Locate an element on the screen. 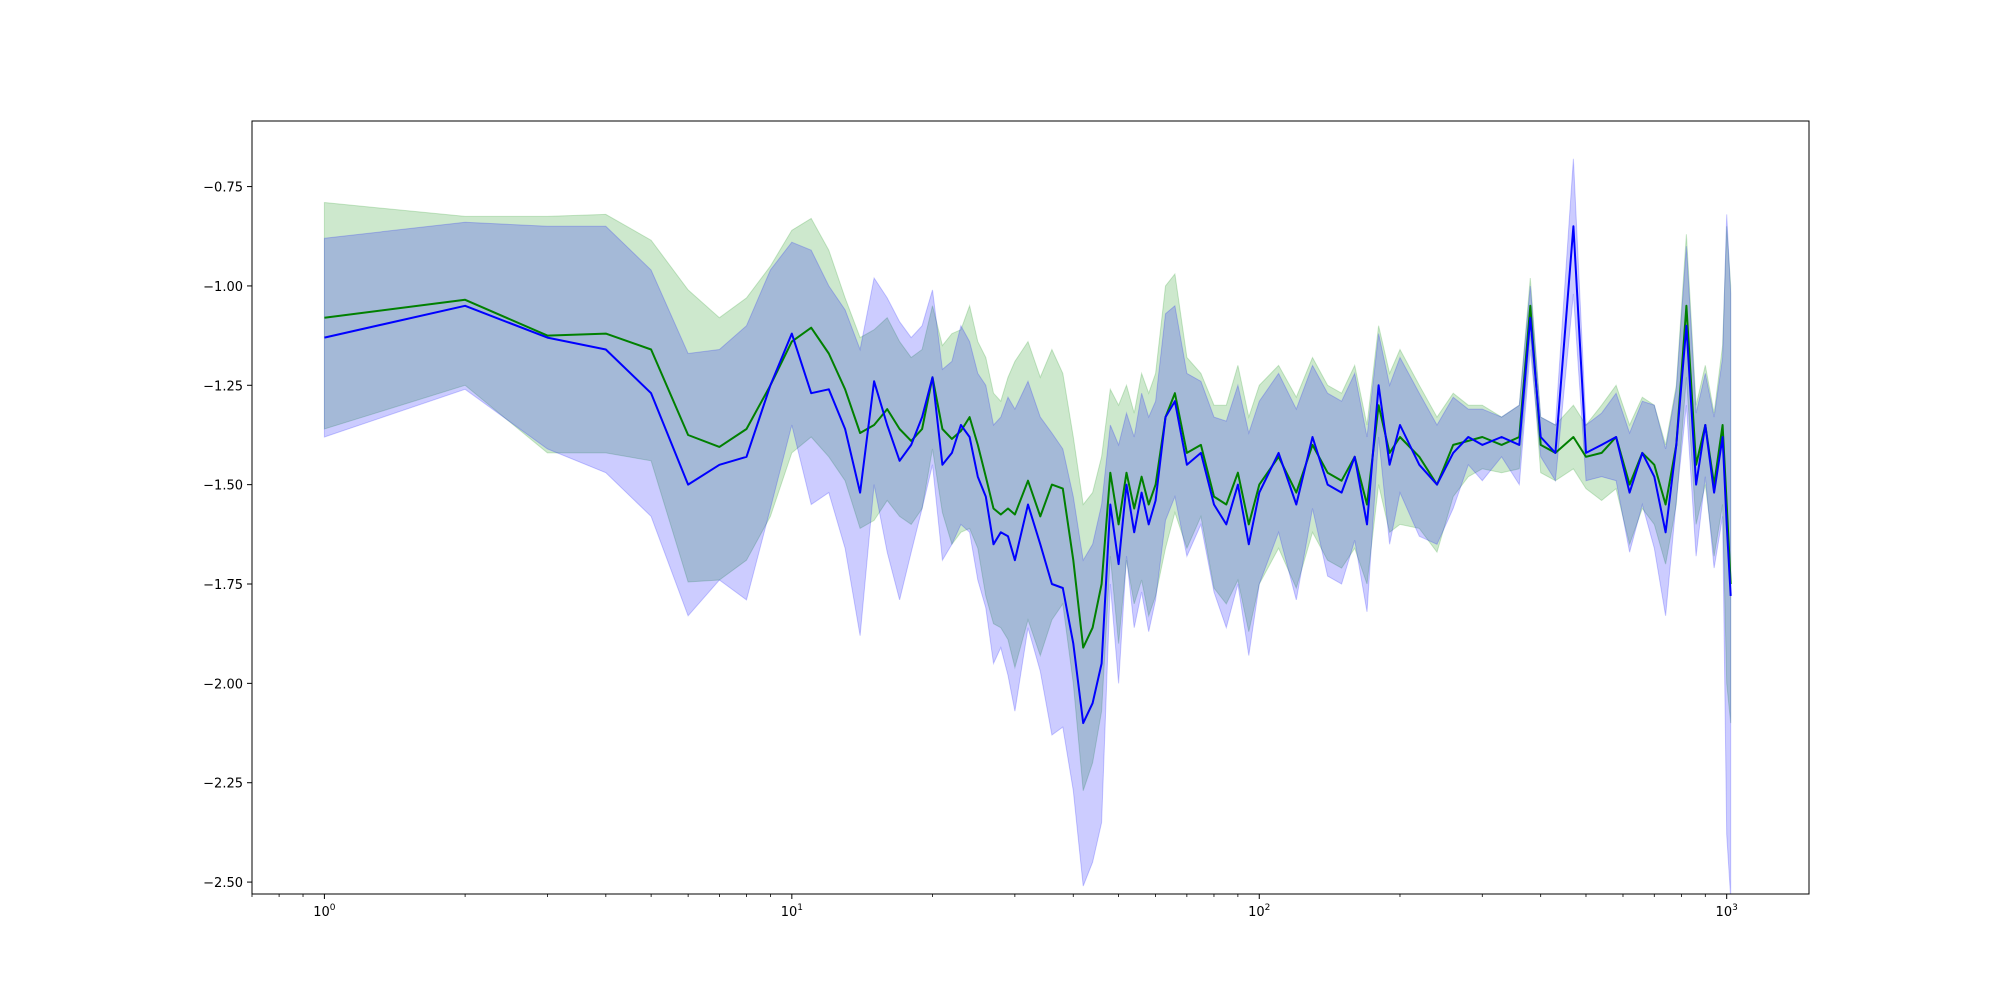  y-tick-label: −2.00 is located at coordinates (223, 684).